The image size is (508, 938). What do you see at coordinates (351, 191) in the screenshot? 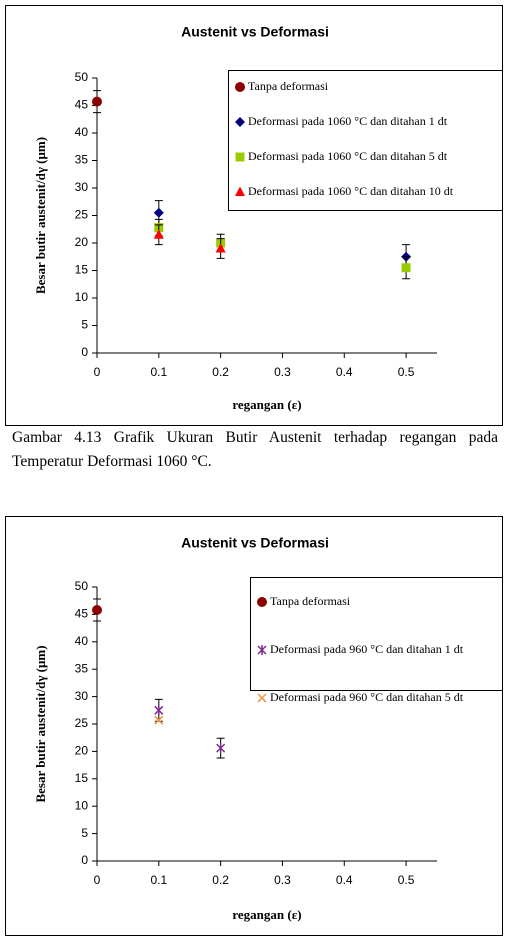
I see `legend-label: Deformasi pada 1060 °C dan ditahan 10 dt` at bounding box center [351, 191].